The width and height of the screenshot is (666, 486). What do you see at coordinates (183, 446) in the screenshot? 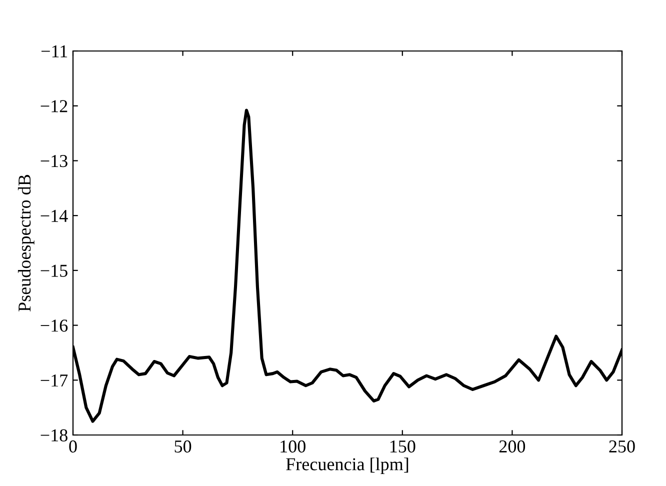
I see `x-tick-label: 50` at bounding box center [183, 446].